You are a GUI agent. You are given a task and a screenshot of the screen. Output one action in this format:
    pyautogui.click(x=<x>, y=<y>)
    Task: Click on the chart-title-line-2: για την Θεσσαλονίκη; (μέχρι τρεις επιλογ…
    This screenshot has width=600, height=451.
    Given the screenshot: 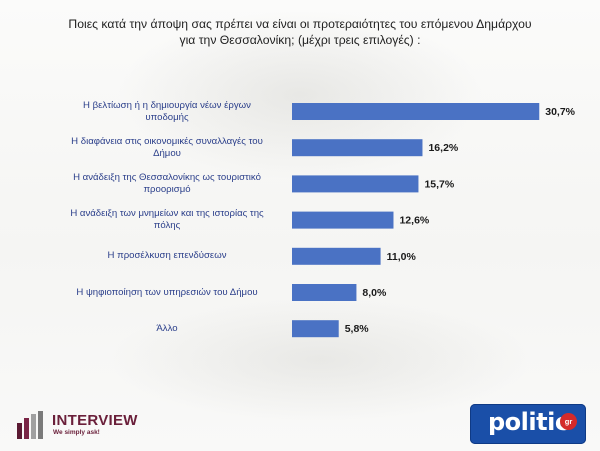 What is the action you would take?
    pyautogui.click(x=300, y=40)
    